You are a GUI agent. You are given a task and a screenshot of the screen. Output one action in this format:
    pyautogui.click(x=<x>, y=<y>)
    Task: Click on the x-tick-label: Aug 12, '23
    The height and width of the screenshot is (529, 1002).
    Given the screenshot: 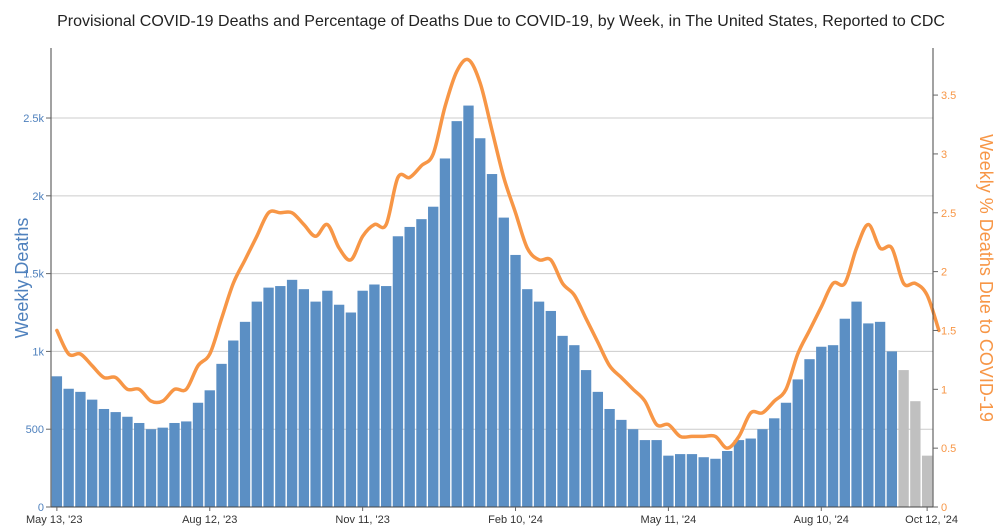 What is the action you would take?
    pyautogui.click(x=209, y=520)
    